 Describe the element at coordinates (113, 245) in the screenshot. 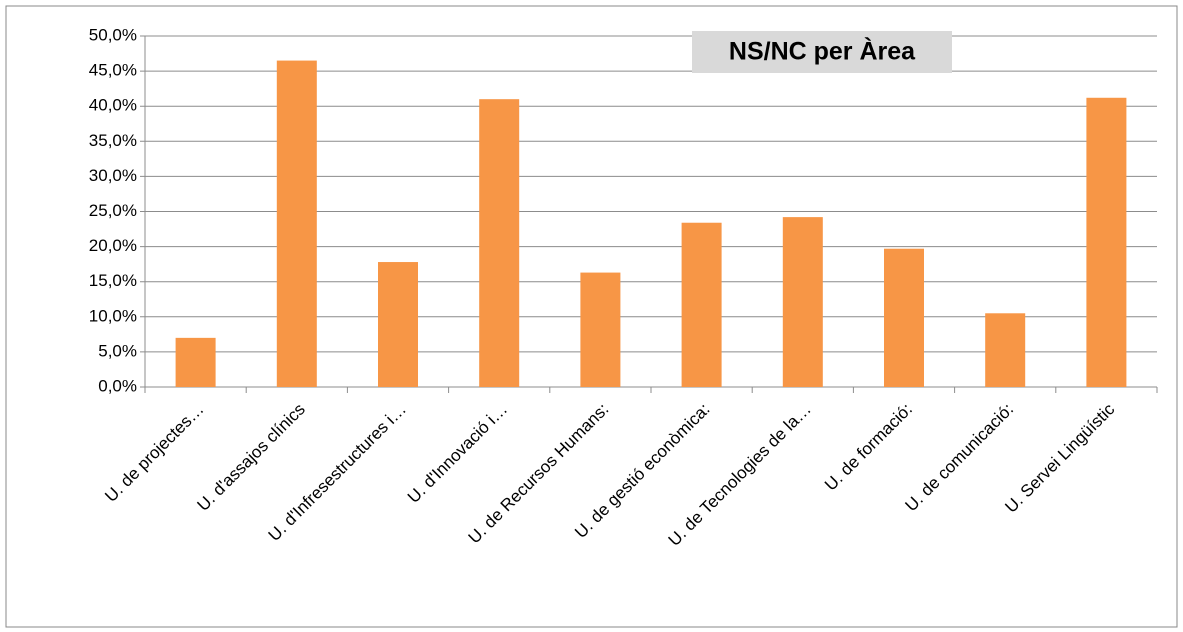

I see `y-tick-label: 20,0%` at that location.